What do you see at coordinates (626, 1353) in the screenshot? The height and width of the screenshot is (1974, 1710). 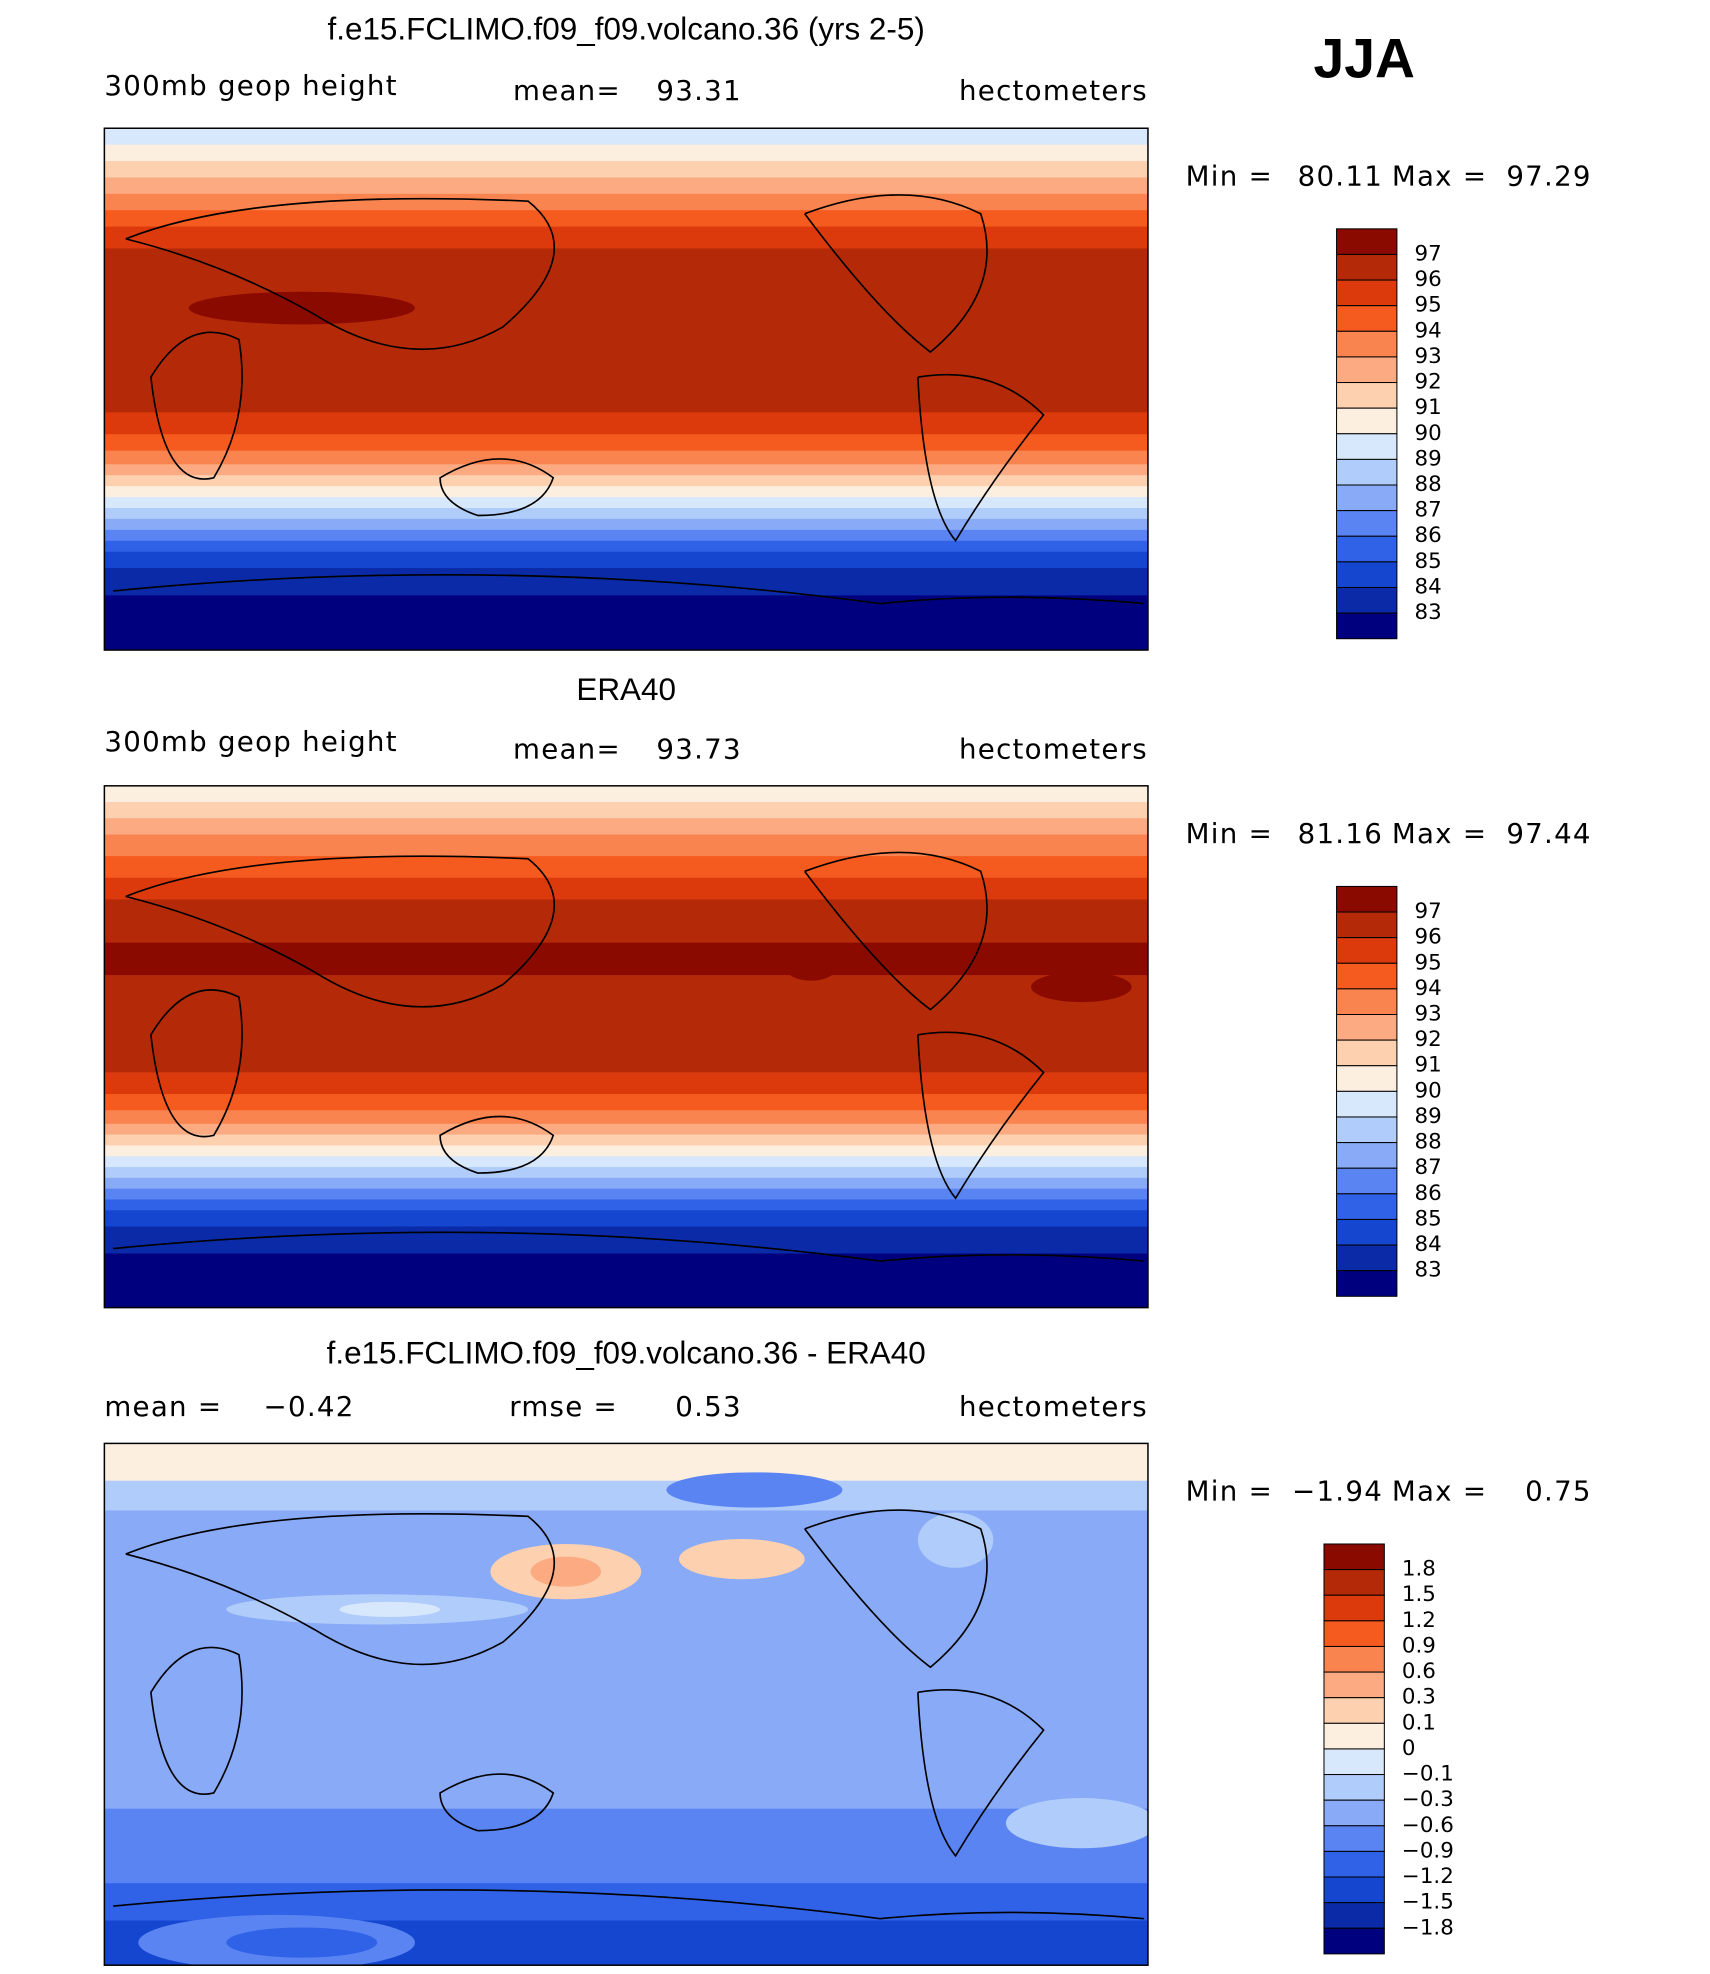 I see `panel-title: f.e15.FCLIMO.f09_f09.volcano.36 - ERA40` at bounding box center [626, 1353].